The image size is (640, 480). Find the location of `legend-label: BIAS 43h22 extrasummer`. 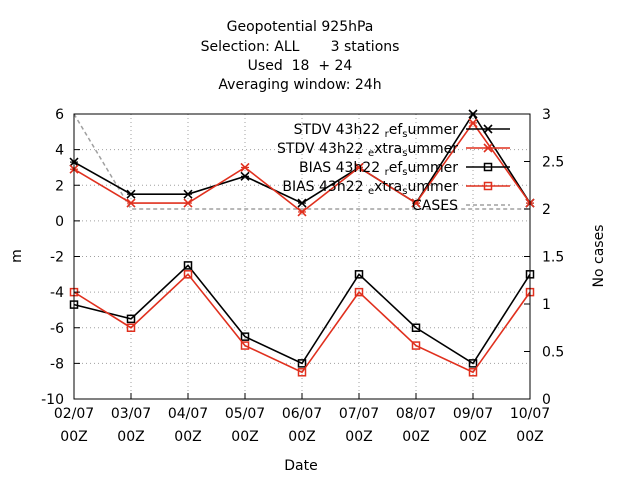

legend-label: BIAS 43h22 extrasummer is located at coordinates (370, 188).